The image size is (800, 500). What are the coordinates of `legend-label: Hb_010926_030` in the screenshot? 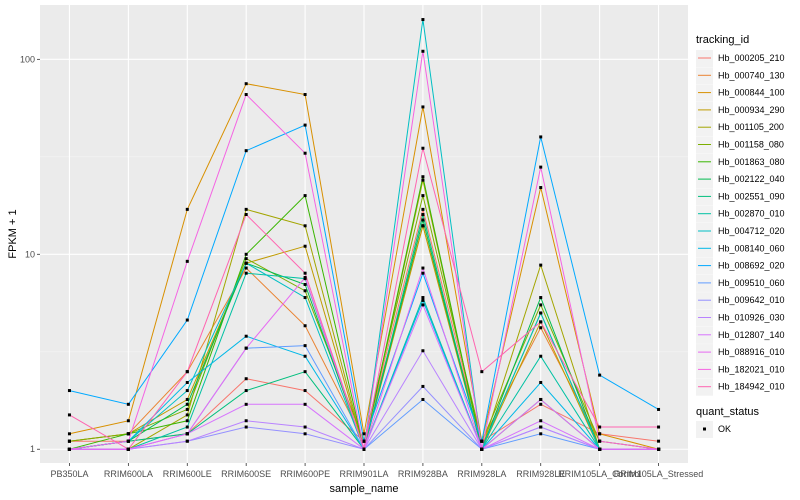 It's located at (751, 318).